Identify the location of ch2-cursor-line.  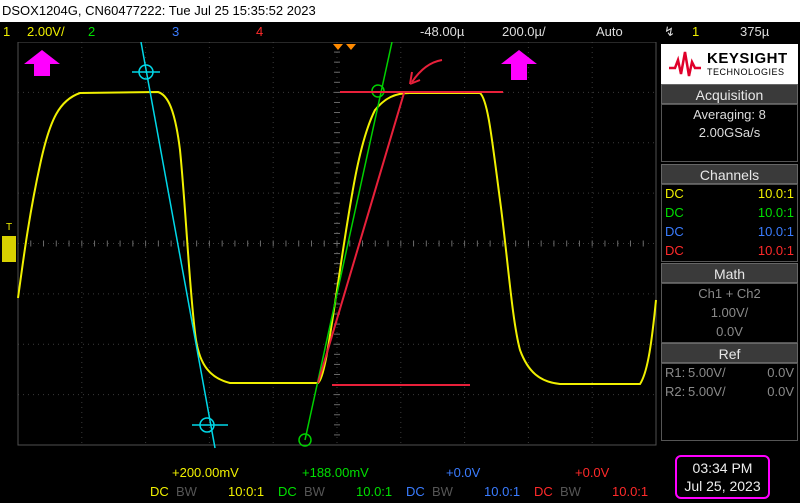
(348, 241).